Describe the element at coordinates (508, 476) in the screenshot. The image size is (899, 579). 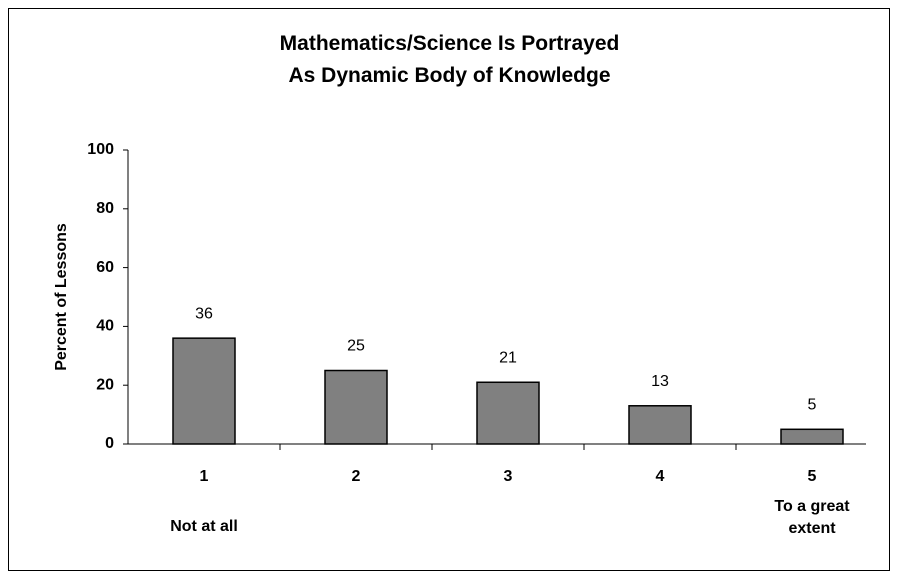
I see `x-tick-label: 3` at that location.